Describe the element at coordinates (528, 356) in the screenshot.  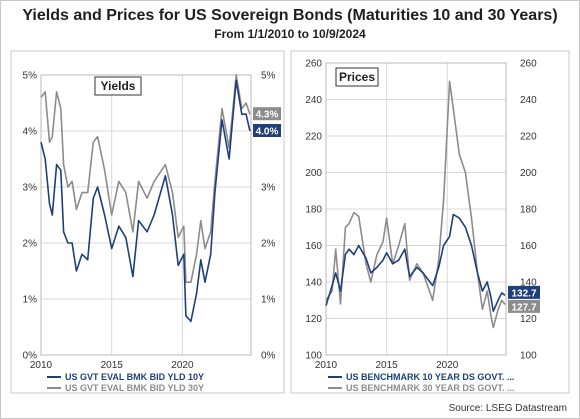
I see `y-tick-label-right: 100` at that location.